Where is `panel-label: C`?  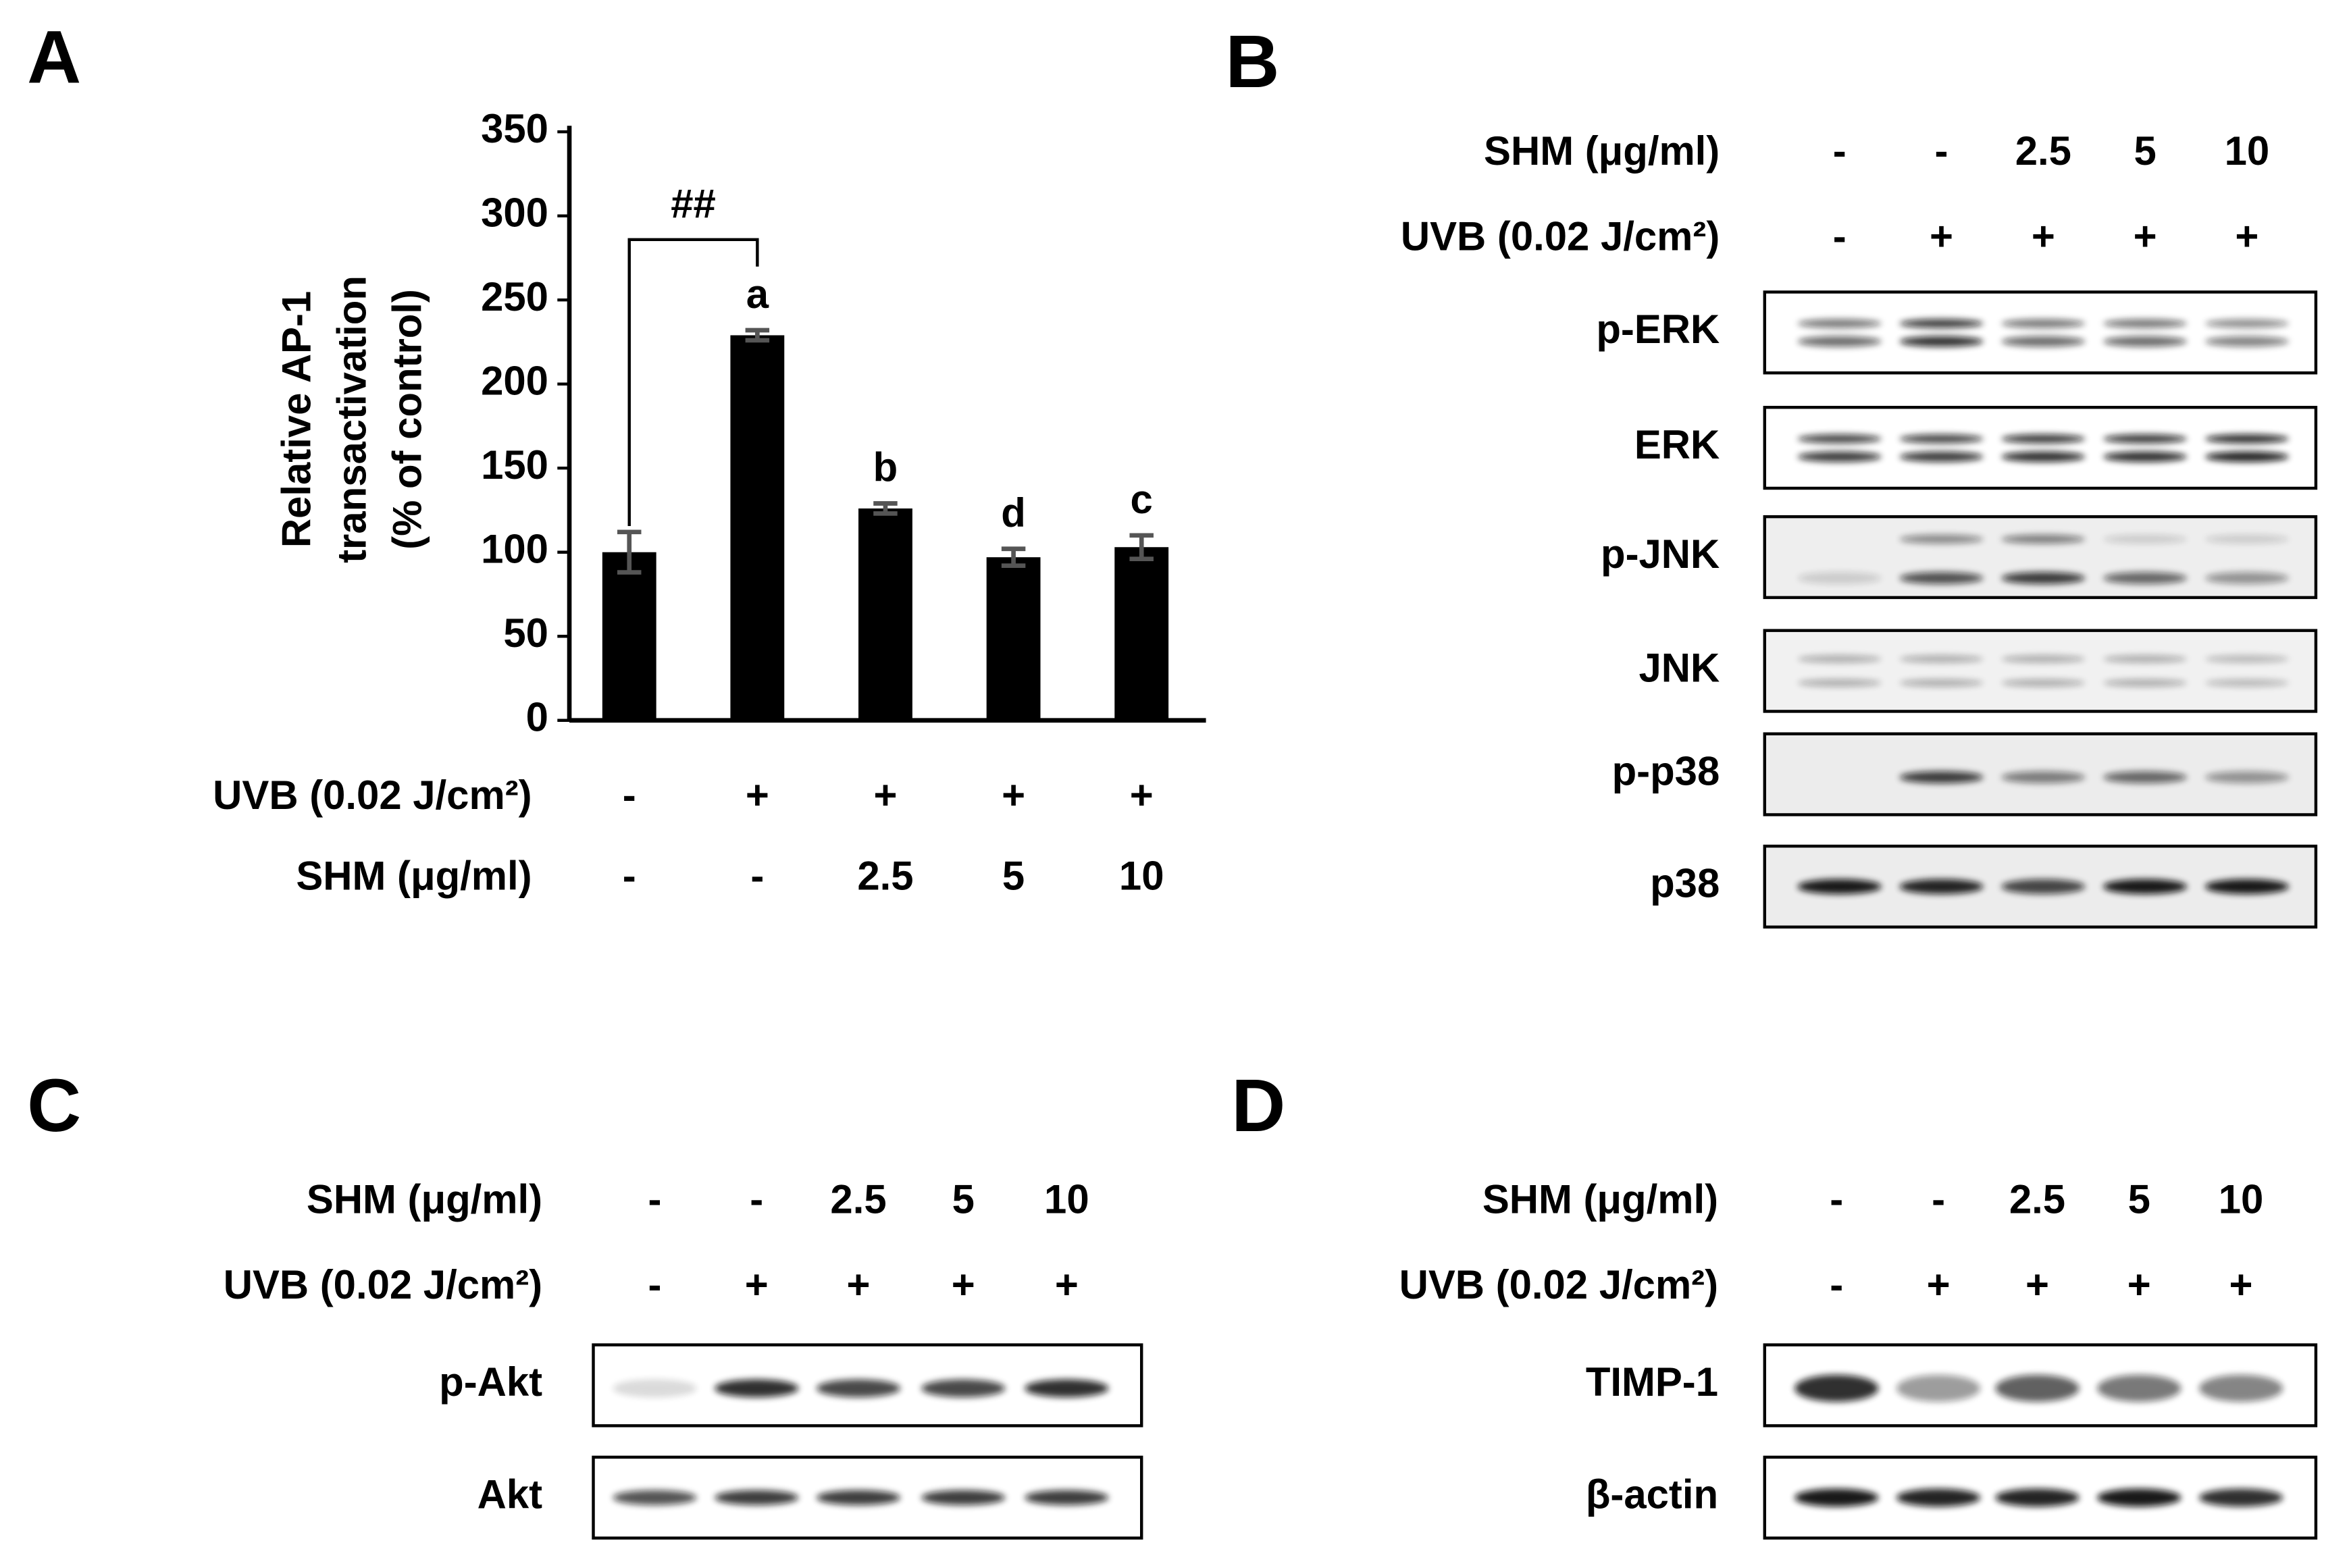 panel-label: C is located at coordinates (54, 1105).